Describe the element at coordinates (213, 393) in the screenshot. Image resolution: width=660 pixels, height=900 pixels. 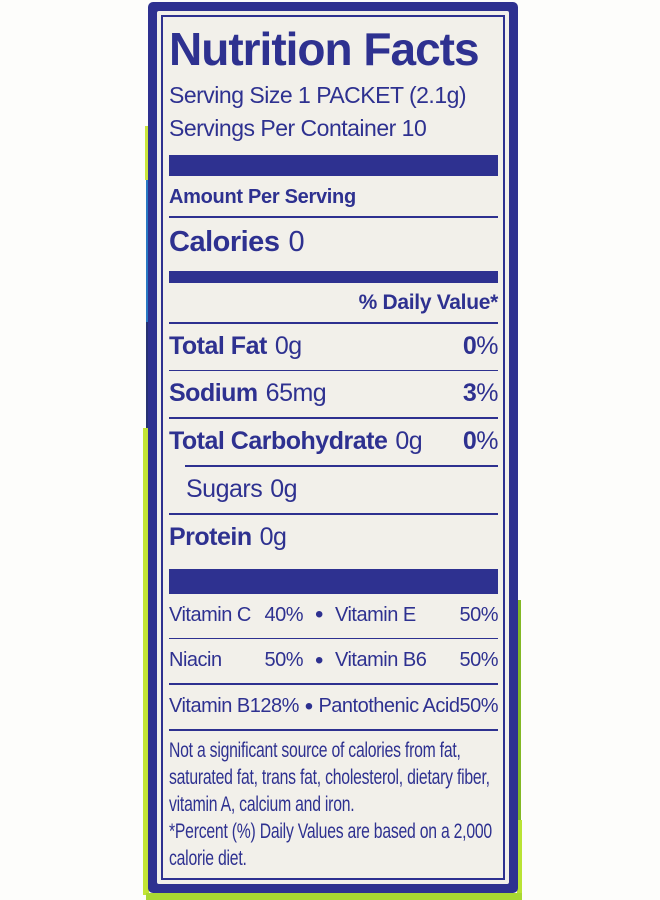
I see `nutrient-name: Sodium` at that location.